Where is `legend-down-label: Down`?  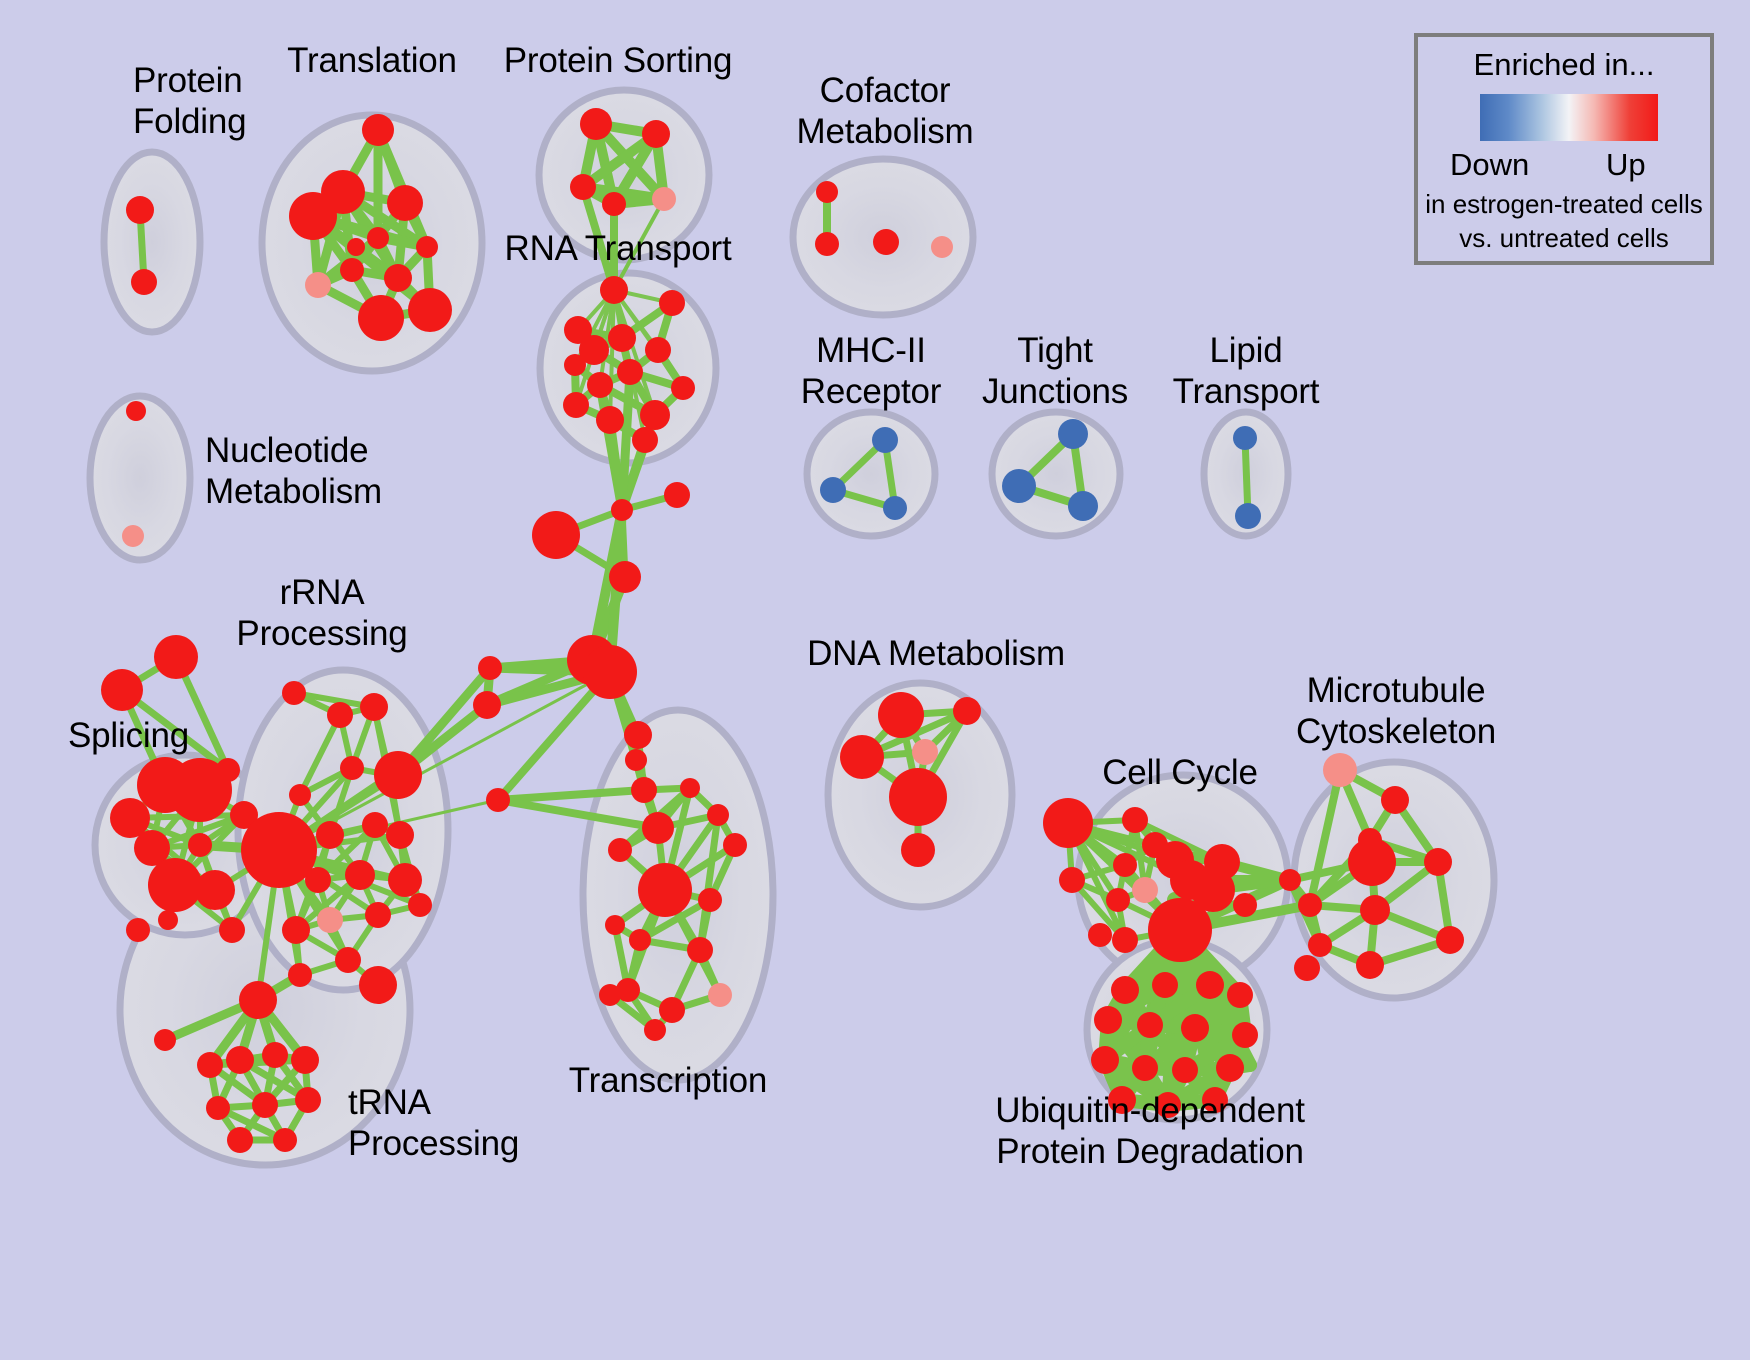 legend-down-label: Down is located at coordinates (1490, 164).